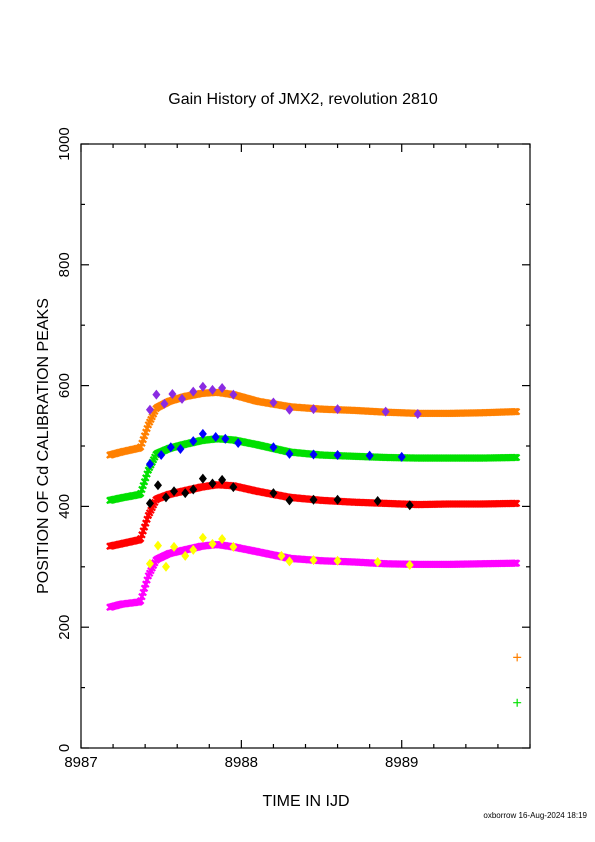 The width and height of the screenshot is (595, 842). I want to click on y-tick-label: 400, so click(64, 506).